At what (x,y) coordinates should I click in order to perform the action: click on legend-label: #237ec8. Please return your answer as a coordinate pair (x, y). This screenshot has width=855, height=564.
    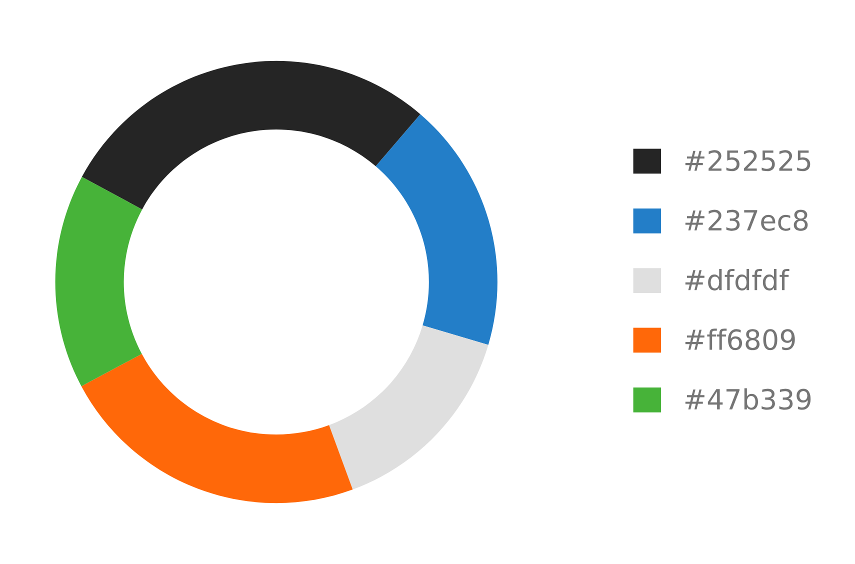
    Looking at the image, I should click on (746, 220).